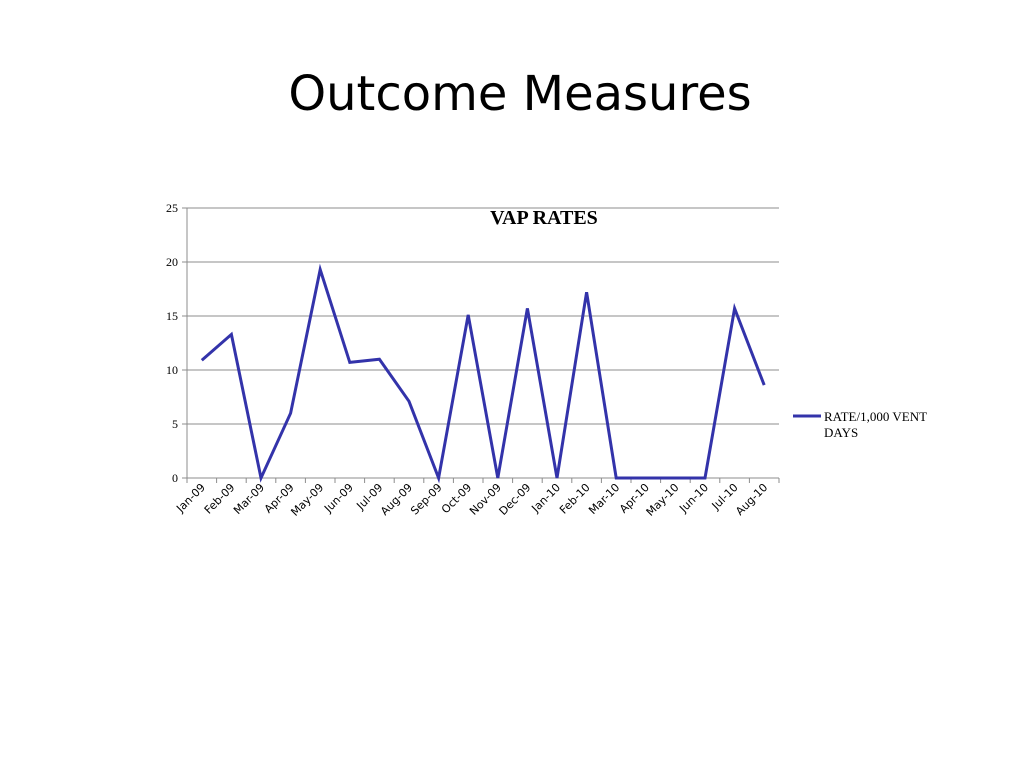 The width and height of the screenshot is (1024, 768). What do you see at coordinates (172, 316) in the screenshot?
I see `y-tick-label: 15` at bounding box center [172, 316].